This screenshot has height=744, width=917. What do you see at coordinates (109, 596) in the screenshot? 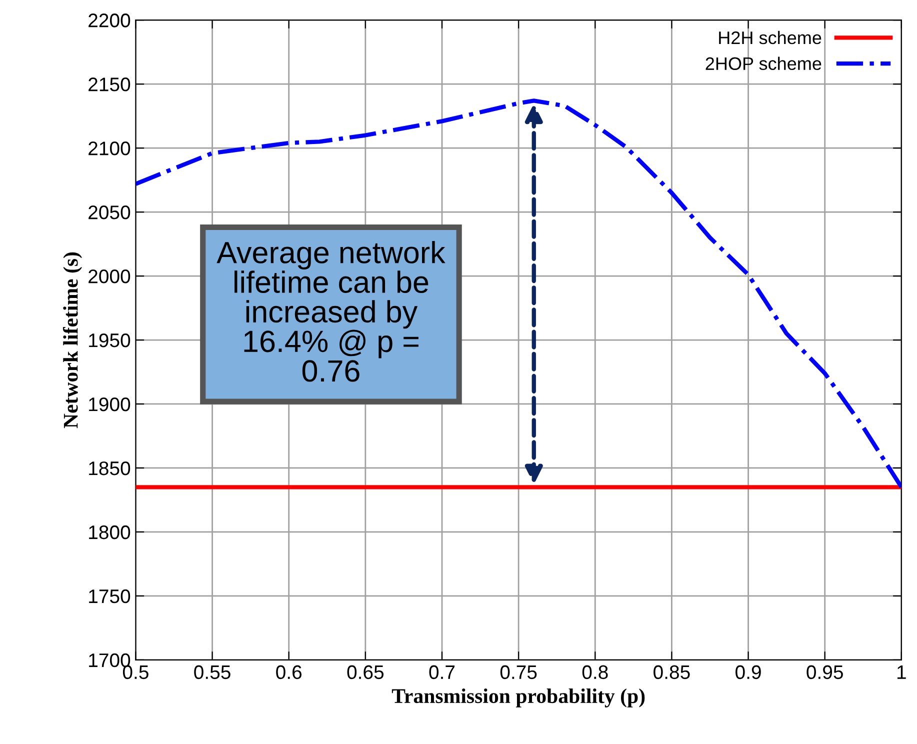
I see `y-tick-label: 1750` at bounding box center [109, 596].